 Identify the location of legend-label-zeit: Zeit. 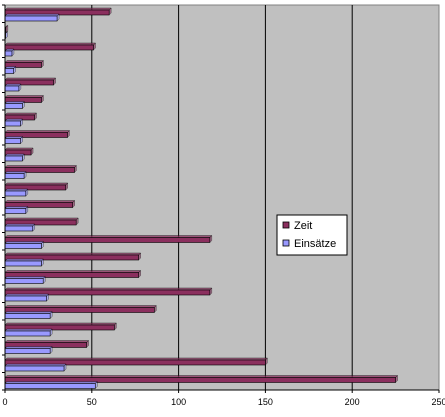
(303, 226).